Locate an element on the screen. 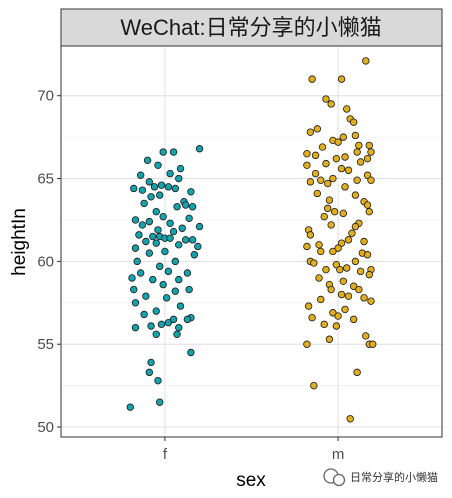 The height and width of the screenshot is (498, 452). y-tick-label: 50 is located at coordinates (45, 427).